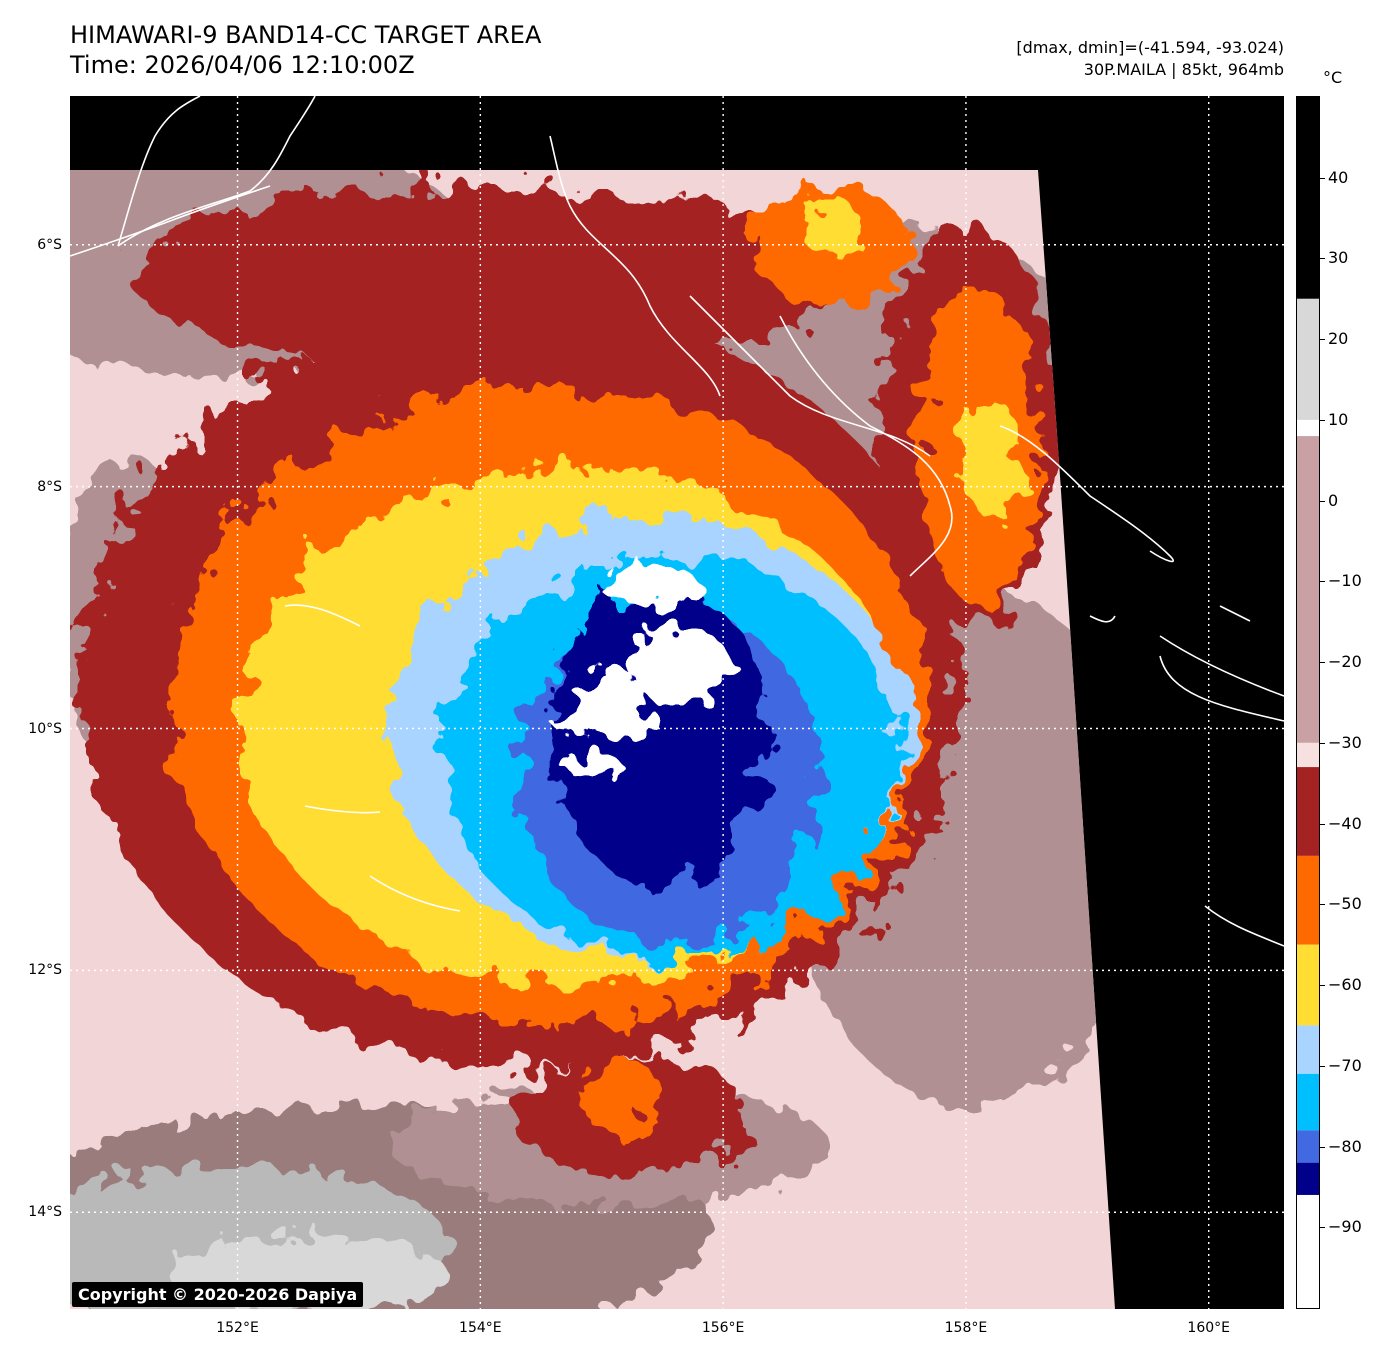 The width and height of the screenshot is (1388, 1359). I want to click on colorbar-tick-label: 0, so click(1333, 500).